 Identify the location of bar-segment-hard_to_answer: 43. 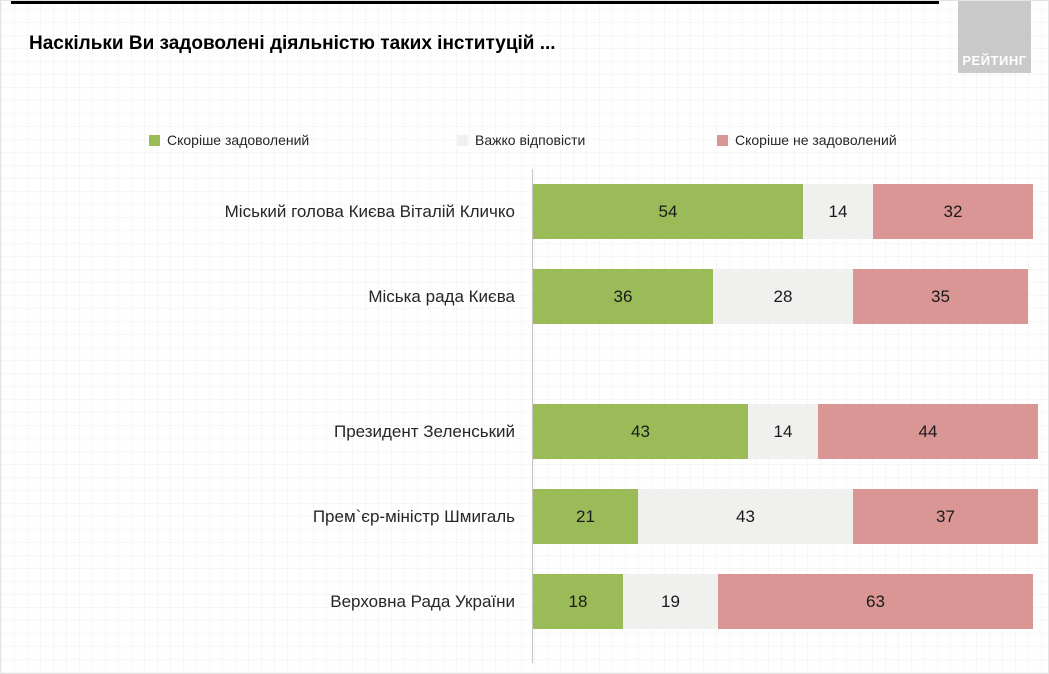
(745, 516).